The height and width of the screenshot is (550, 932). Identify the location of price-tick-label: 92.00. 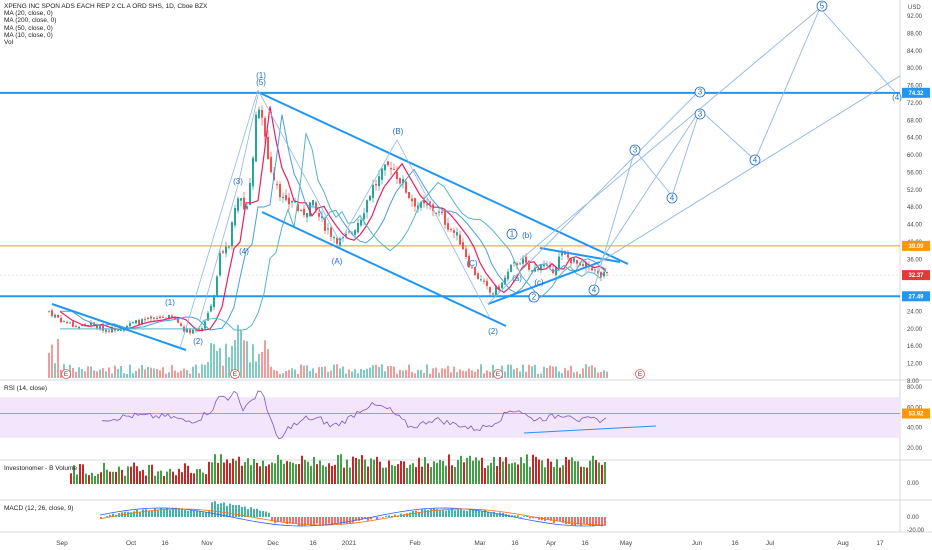
(915, 17).